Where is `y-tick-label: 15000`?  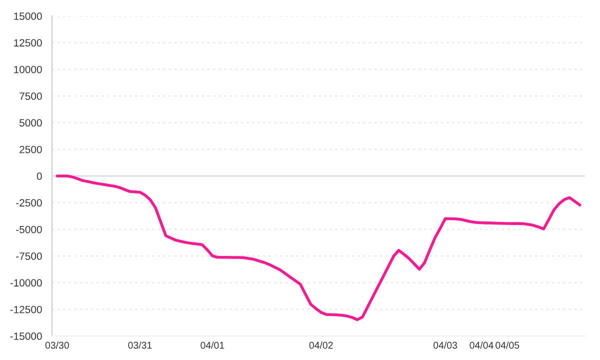
y-tick-label: 15000 is located at coordinates (28, 16).